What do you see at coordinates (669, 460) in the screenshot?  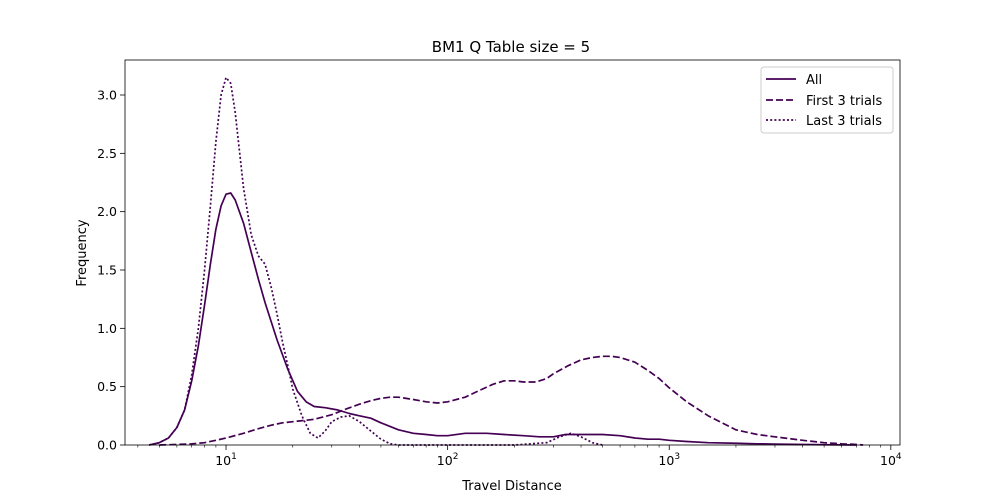 I see `x-tick-label: 10³` at bounding box center [669, 460].